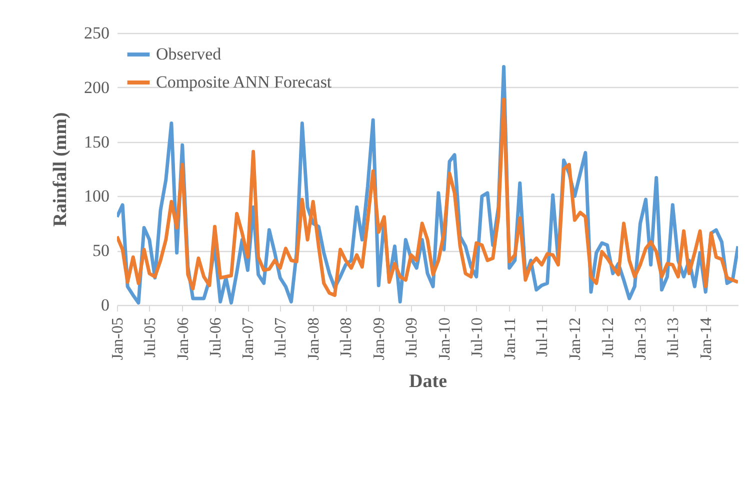  I want to click on x-tick-label: Jul-12, so click(608, 338).